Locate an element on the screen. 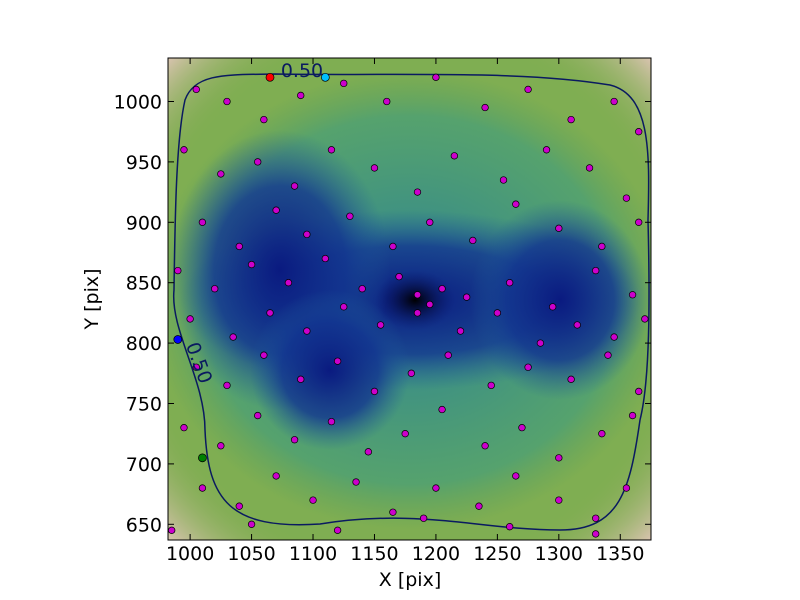 This screenshot has height=600, width=800. x-tick-label: 1300 is located at coordinates (559, 554).